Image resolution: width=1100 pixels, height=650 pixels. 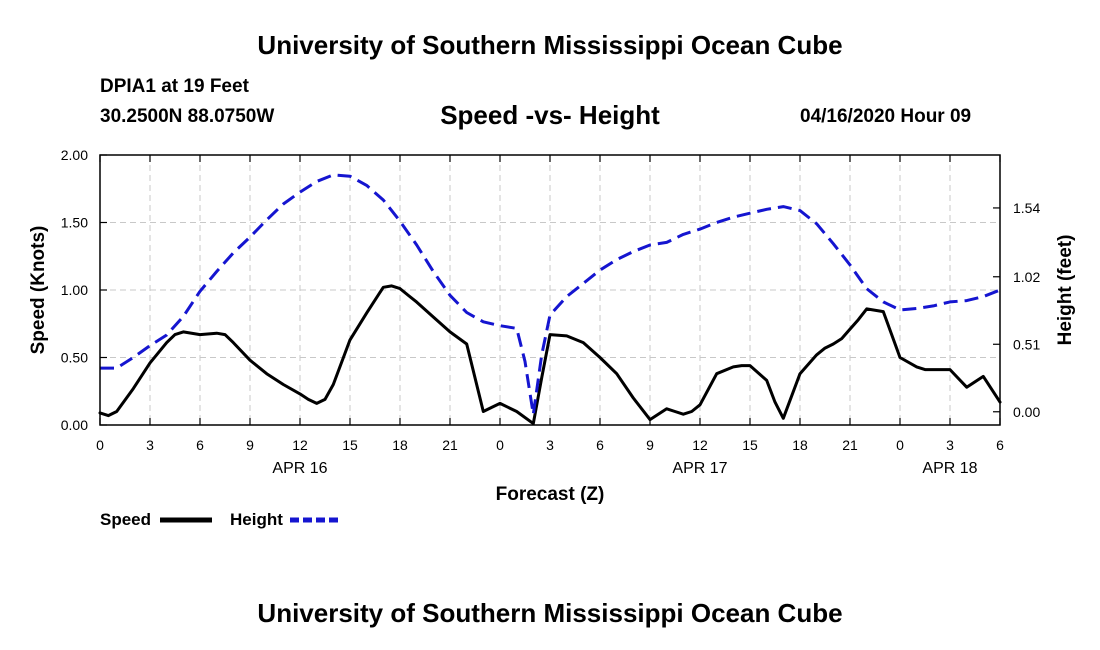 What do you see at coordinates (74, 223) in the screenshot?
I see `y-left-tick-label: 1.50` at bounding box center [74, 223].